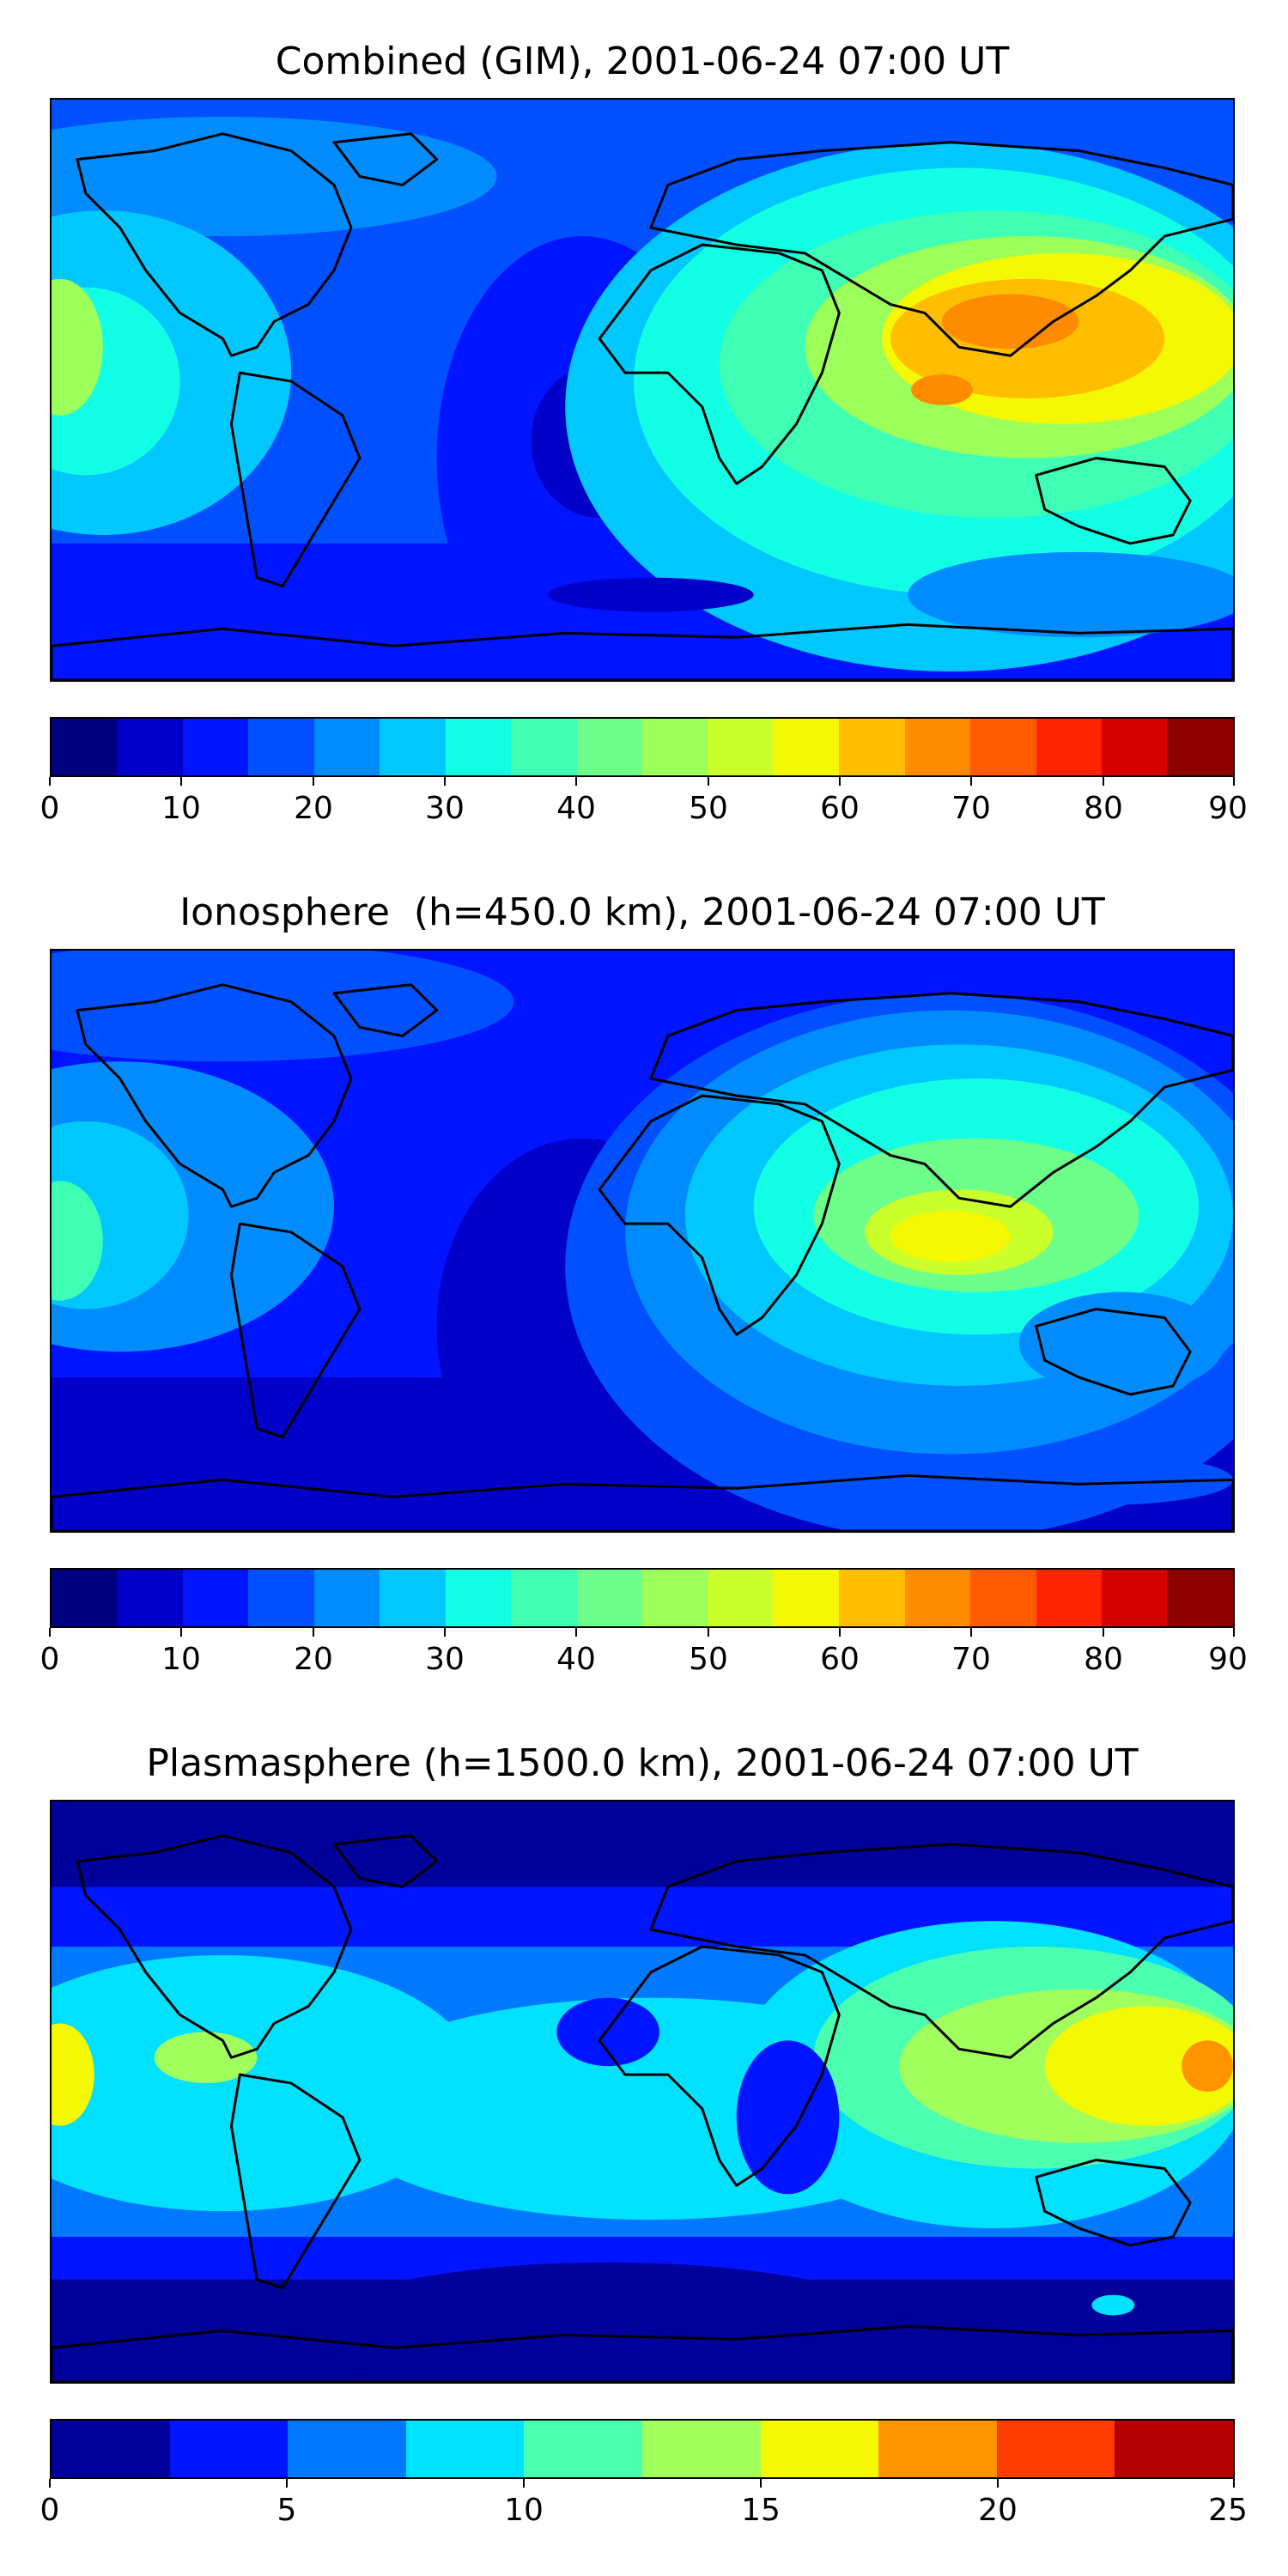 Image resolution: width=1288 pixels, height=2576 pixels. I want to click on colorbar-plasmasphere, so click(642, 2449).